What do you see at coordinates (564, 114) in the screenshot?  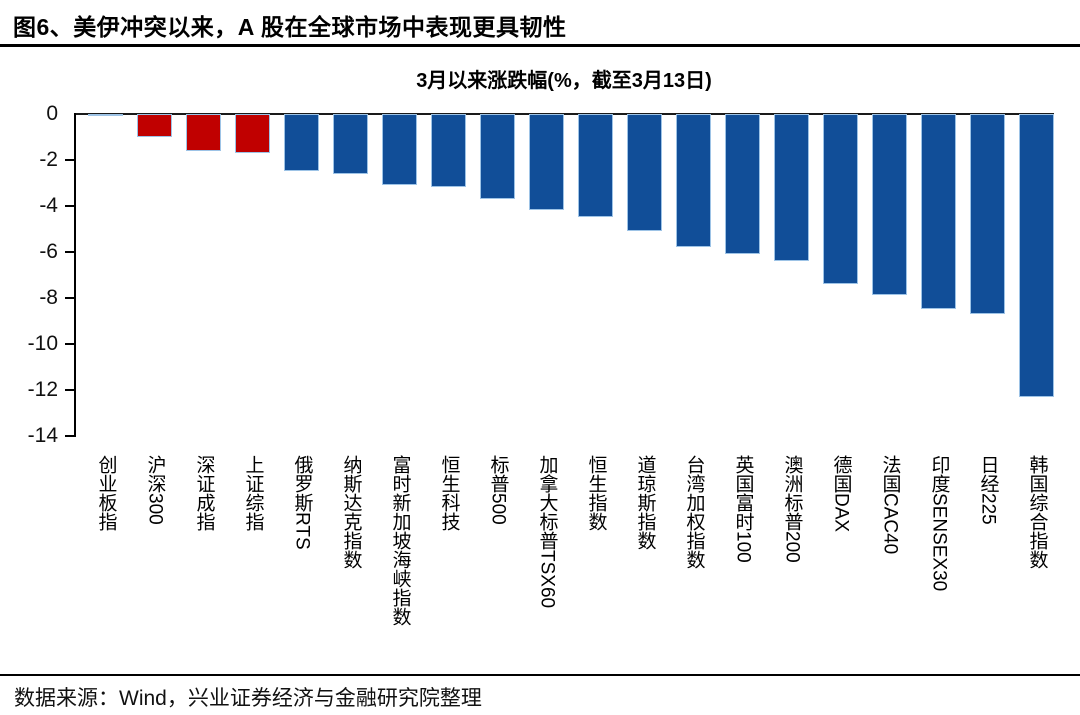 I see `x-axis-zero-line` at bounding box center [564, 114].